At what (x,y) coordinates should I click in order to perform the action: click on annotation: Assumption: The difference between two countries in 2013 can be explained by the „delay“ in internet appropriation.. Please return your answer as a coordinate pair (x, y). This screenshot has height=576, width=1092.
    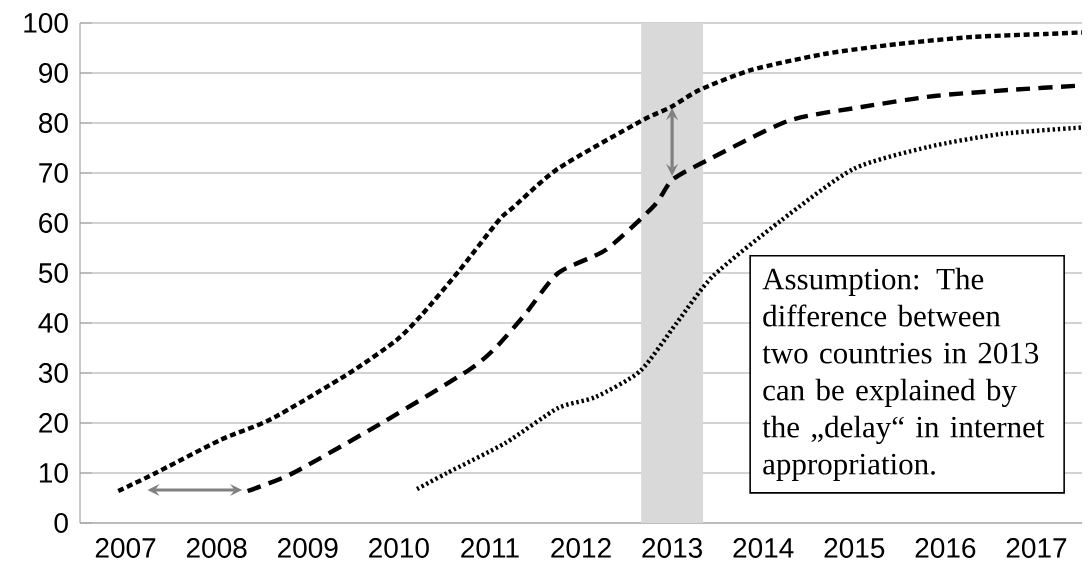
    Looking at the image, I should click on (903, 374).